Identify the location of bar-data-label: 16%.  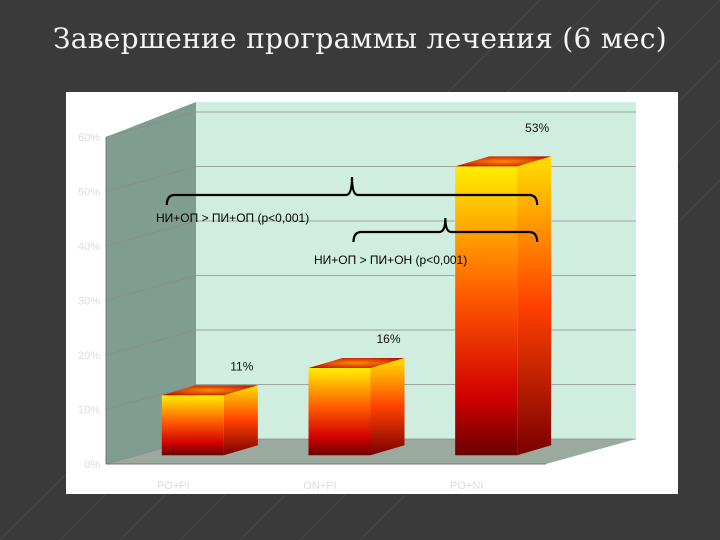
(388, 339).